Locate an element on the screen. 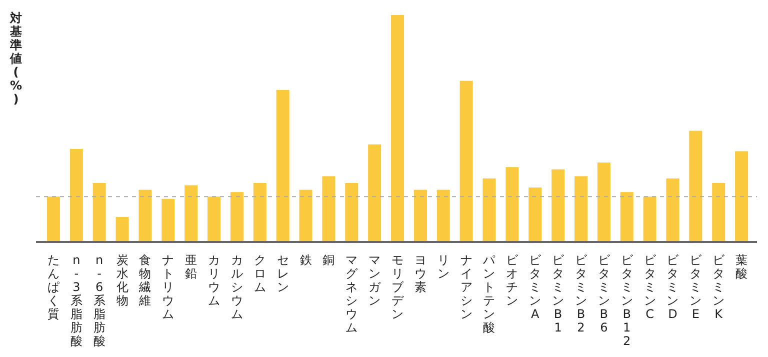 The image size is (768, 357). x-tick-label: 葉酸 is located at coordinates (742, 266).